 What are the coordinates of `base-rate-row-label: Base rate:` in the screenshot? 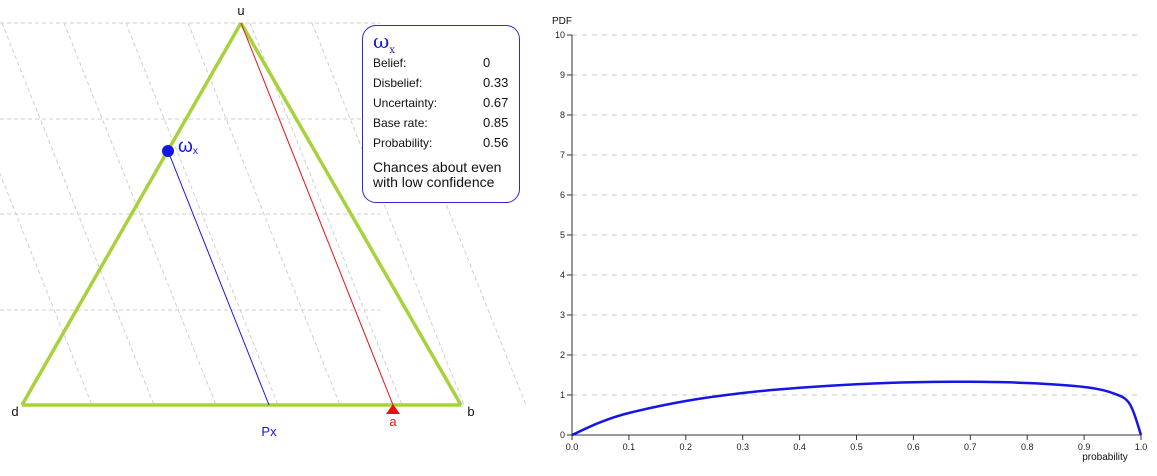 It's located at (400, 123).